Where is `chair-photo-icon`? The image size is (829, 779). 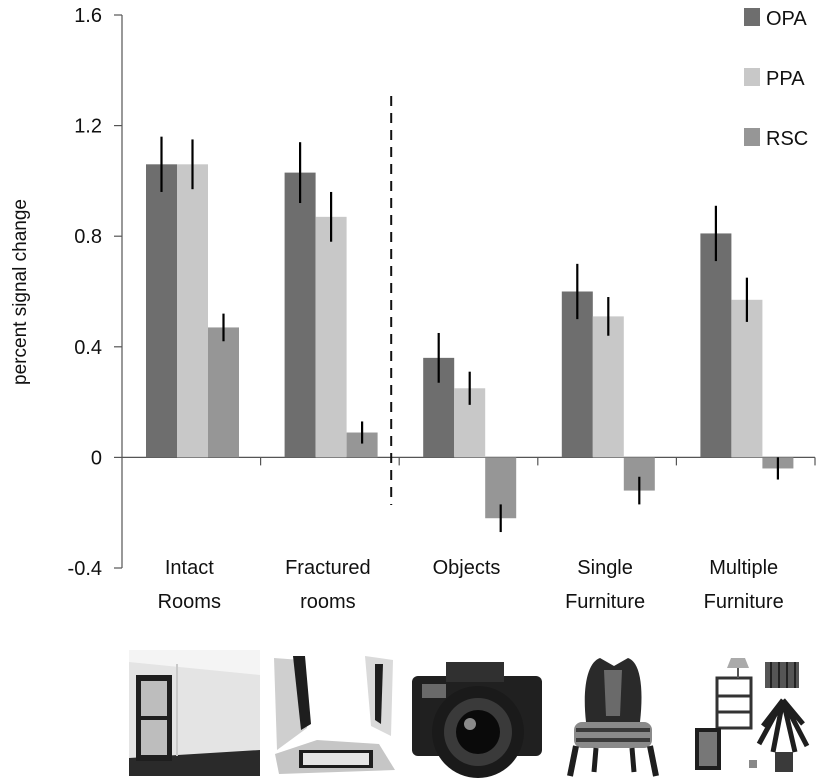 chair-photo-icon is located at coordinates (613, 717).